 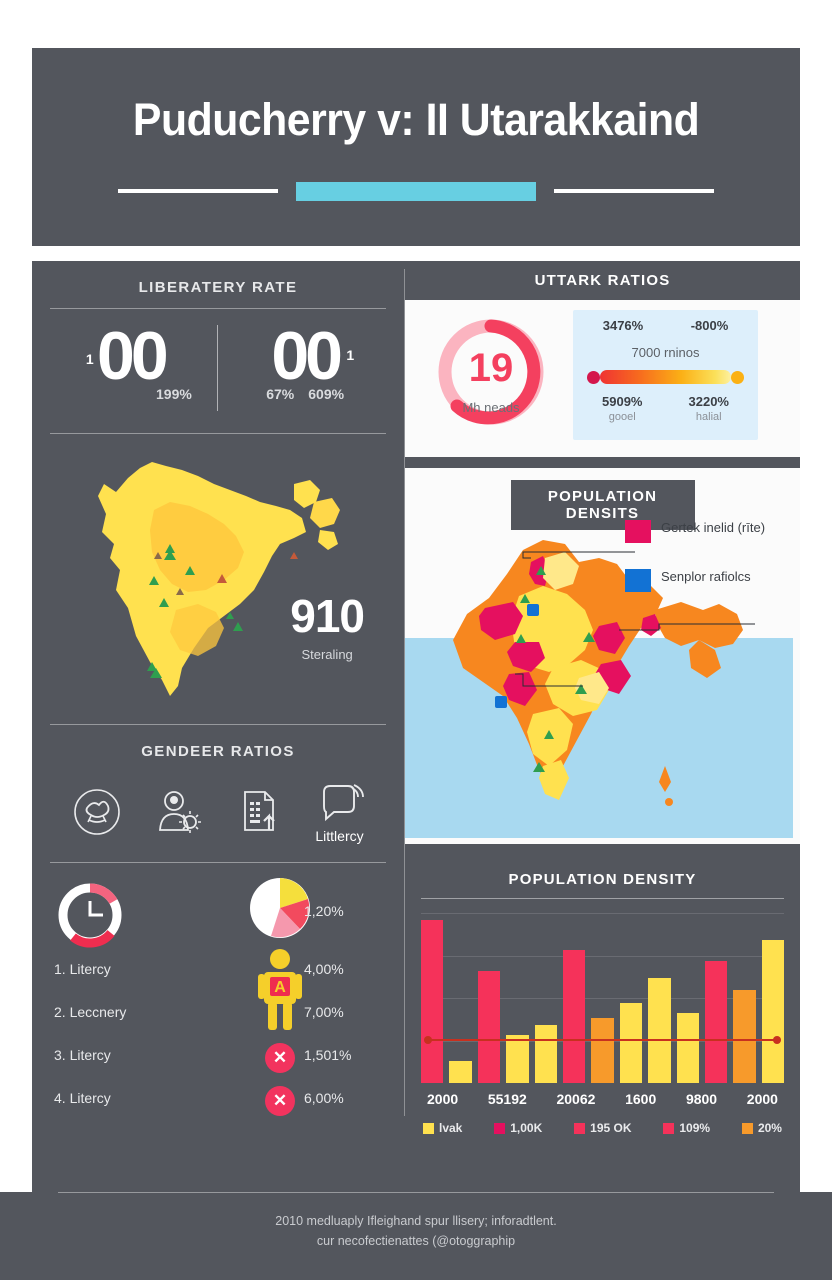 I want to click on barchart-title-rule, so click(x=602, y=898).